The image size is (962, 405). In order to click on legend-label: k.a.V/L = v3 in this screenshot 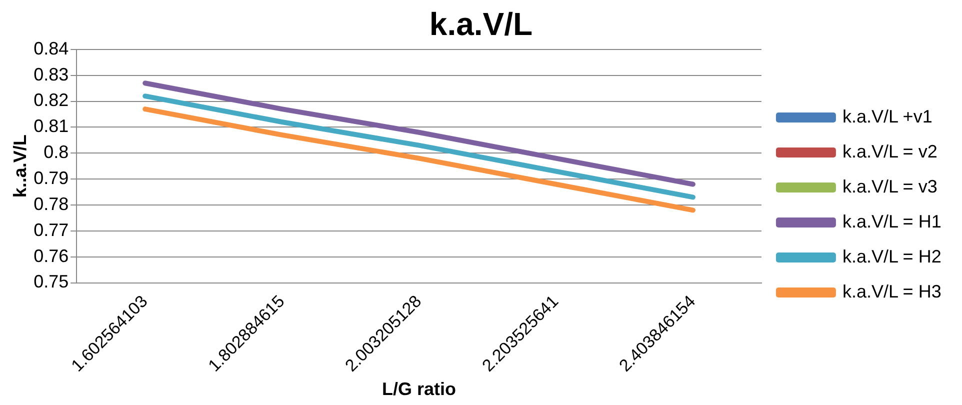, I will do `click(890, 186)`.